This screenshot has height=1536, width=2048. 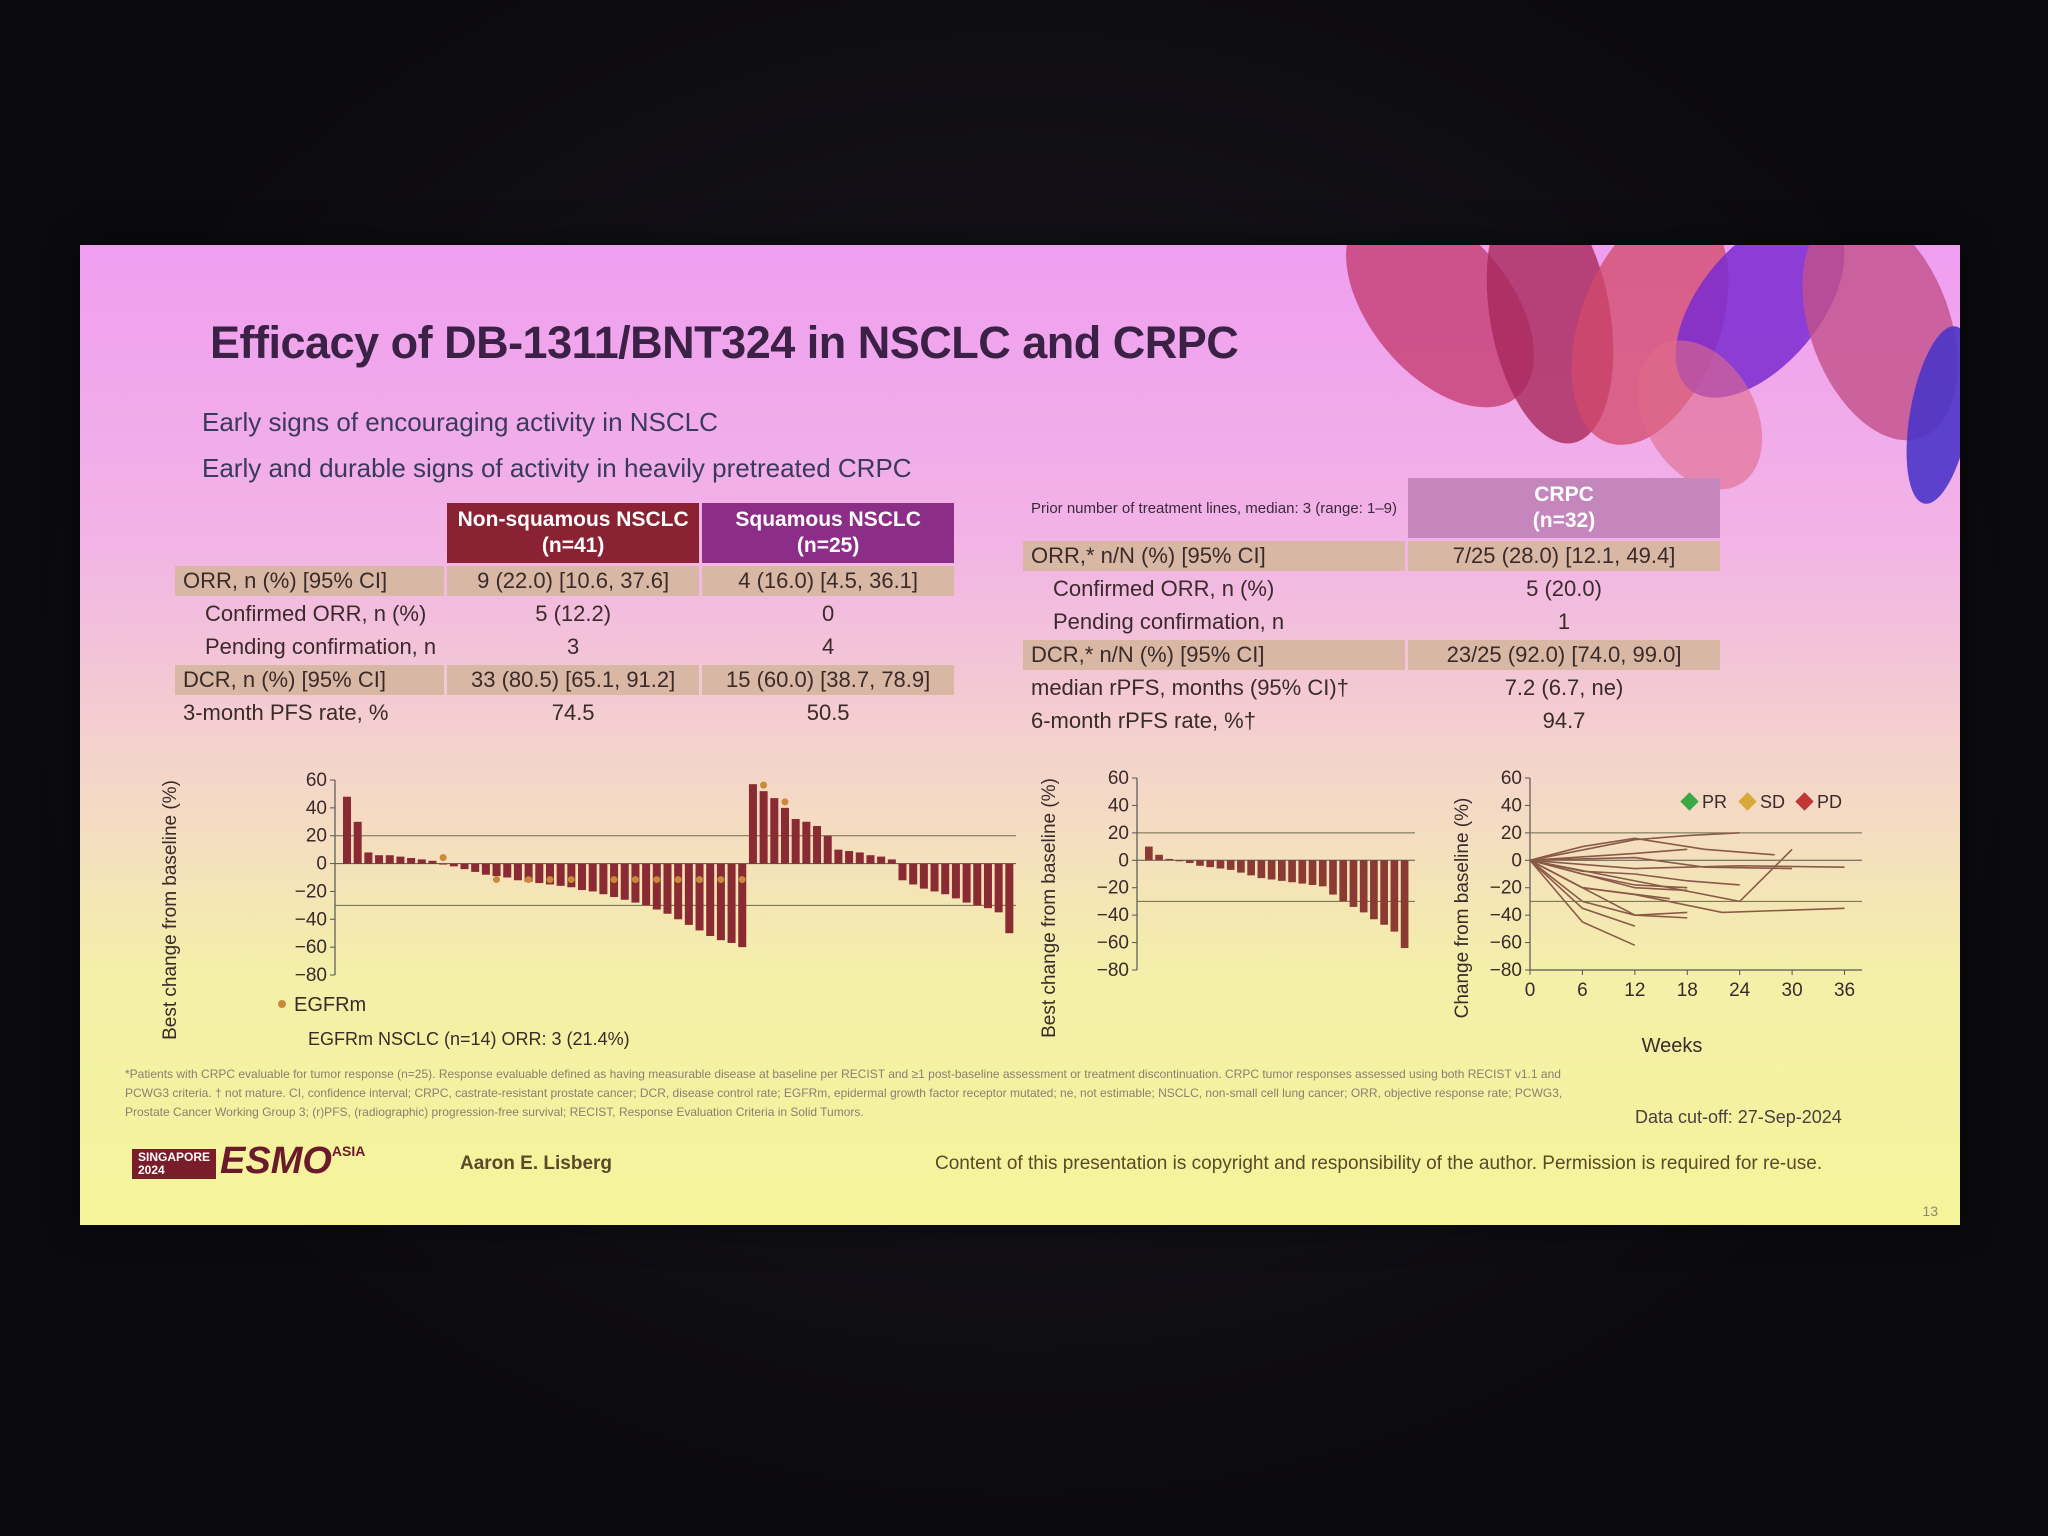 I want to click on nsclc-y-tick-label: 20, so click(x=316, y=836).